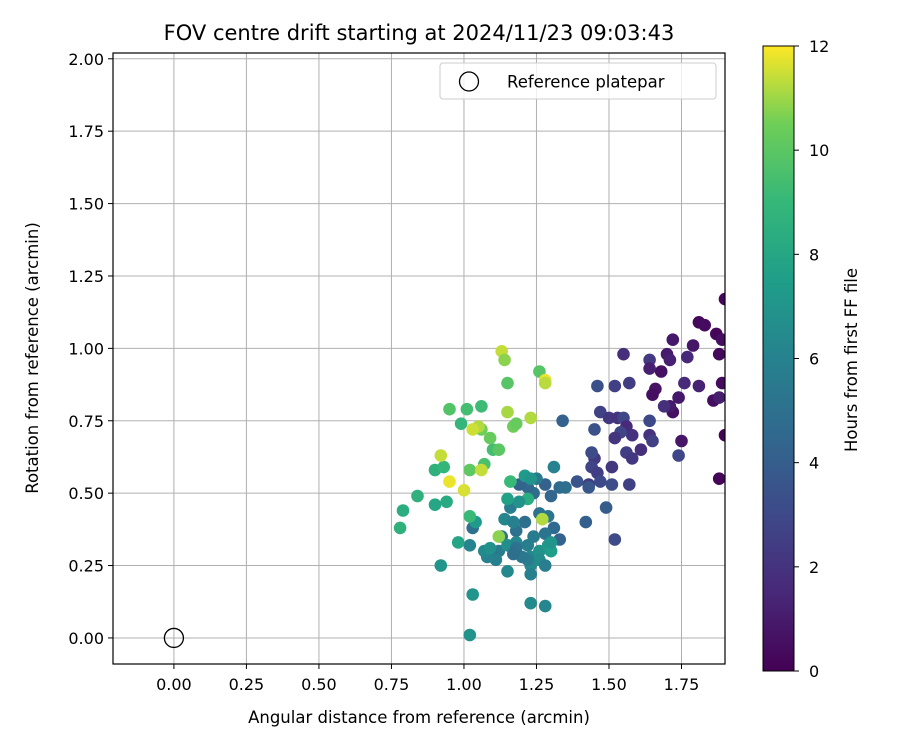 This screenshot has width=900, height=750. I want to click on x-tick-label: 0.75, so click(392, 684).